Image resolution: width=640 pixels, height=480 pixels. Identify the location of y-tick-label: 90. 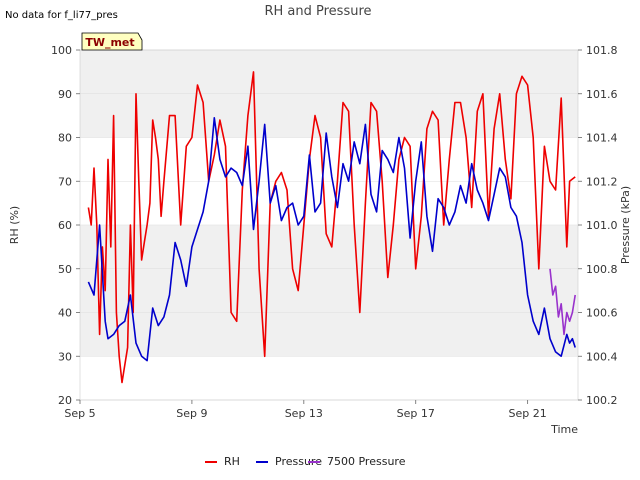
(65, 94).